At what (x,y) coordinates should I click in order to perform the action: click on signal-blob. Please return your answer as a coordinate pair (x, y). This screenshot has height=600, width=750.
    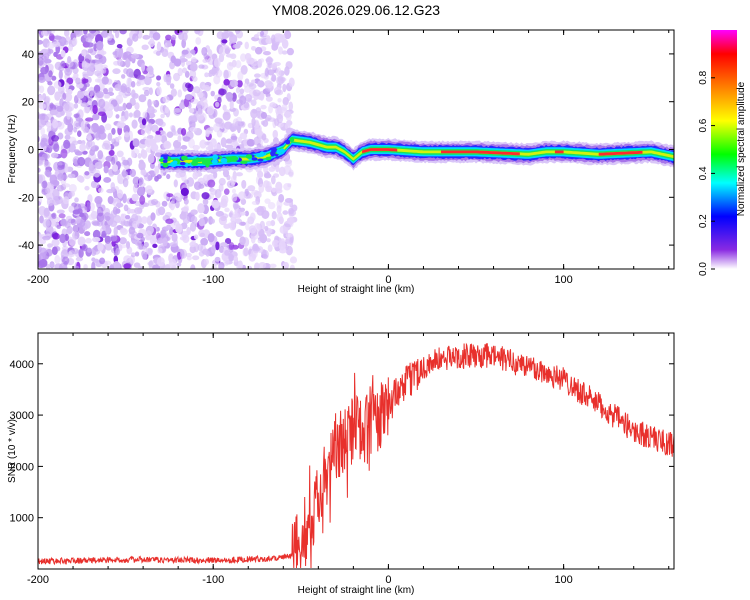
    Looking at the image, I should click on (207, 164).